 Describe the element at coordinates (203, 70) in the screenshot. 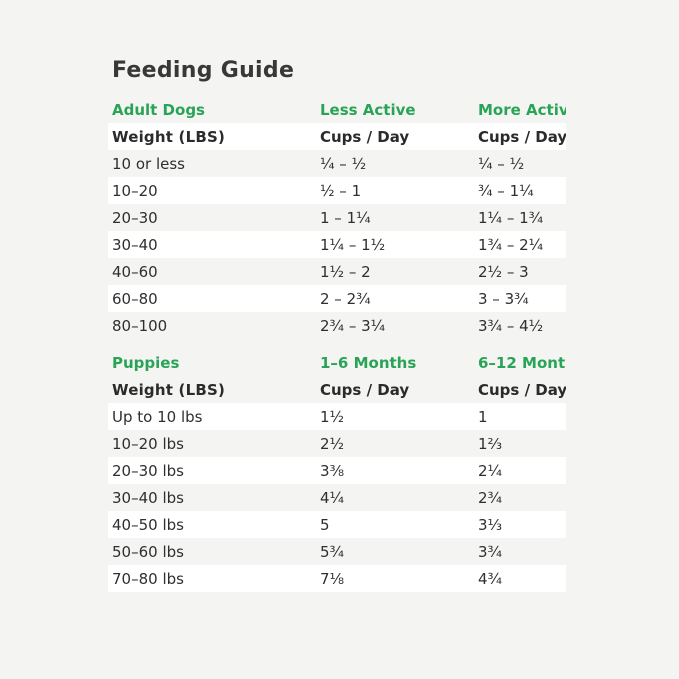

I see `page-title: Feeding Guide` at that location.